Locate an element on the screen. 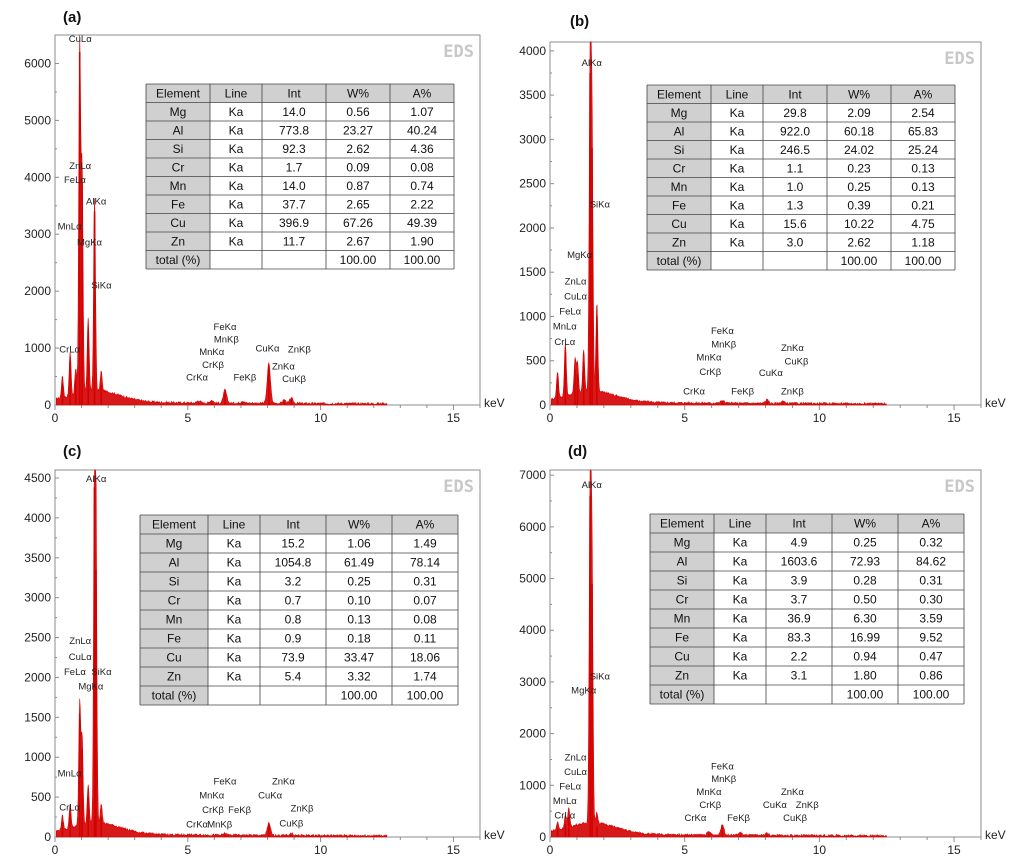  table-cell: 3.59 is located at coordinates (931, 619).